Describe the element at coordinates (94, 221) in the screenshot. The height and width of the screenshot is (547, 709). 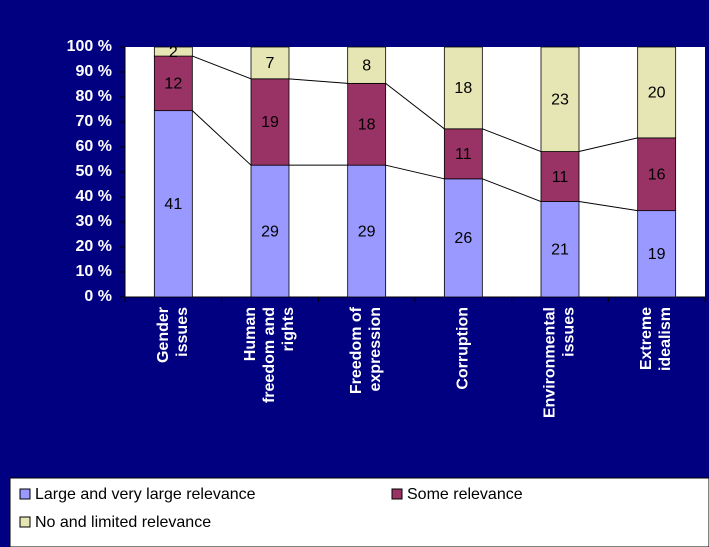
I see `y-tick-label: 30 %` at that location.